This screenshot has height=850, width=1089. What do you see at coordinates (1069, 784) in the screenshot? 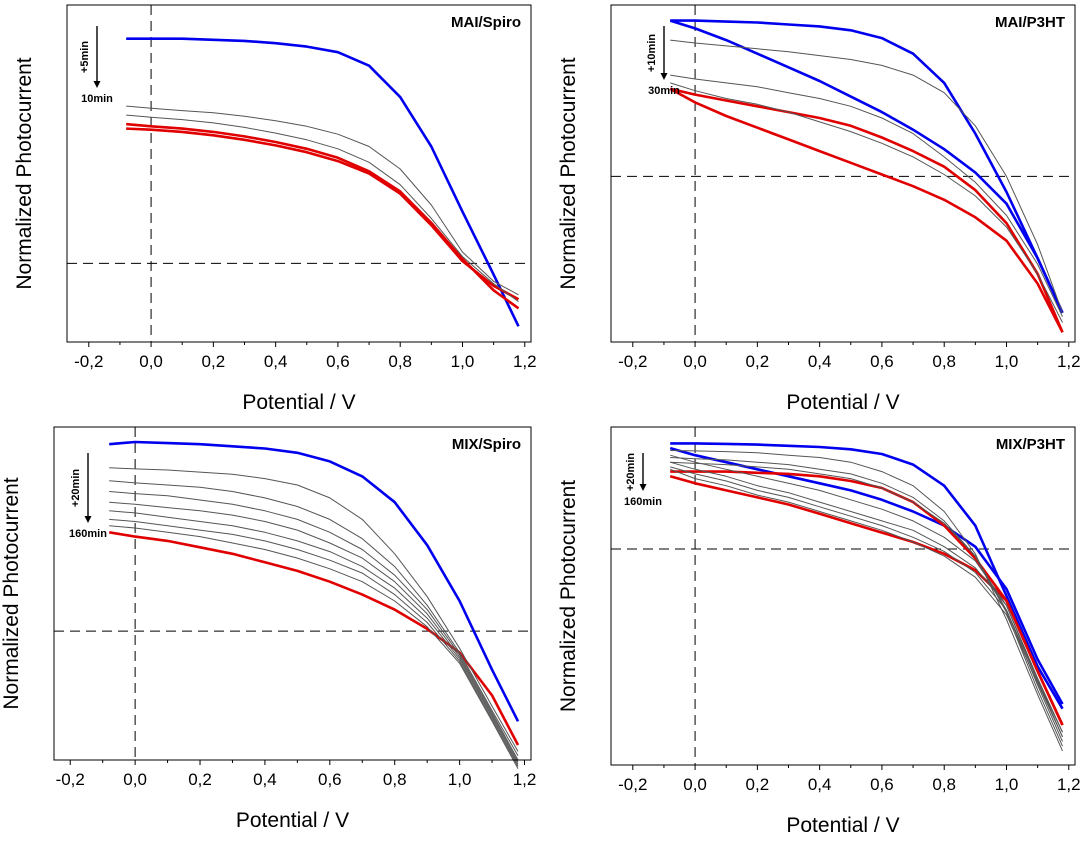
I see `chart-mix-p3ht-x-tick-label: 1,2` at bounding box center [1069, 784].